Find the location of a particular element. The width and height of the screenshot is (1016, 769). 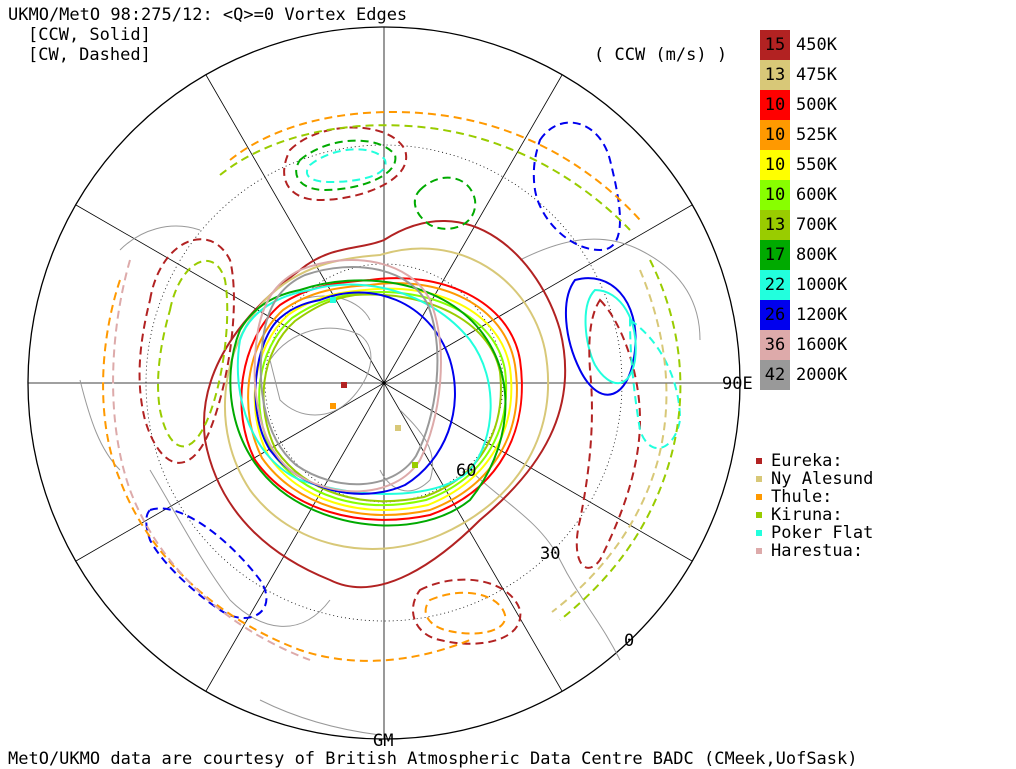

station-row: Kiruna: is located at coordinates (814, 515).